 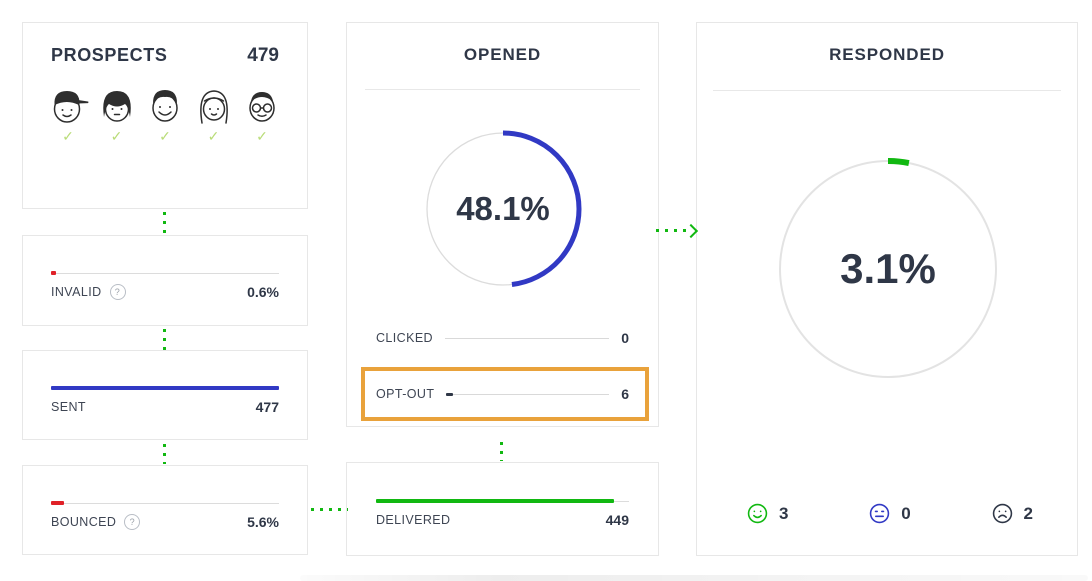 I want to click on opened-percent: 48.1%, so click(x=503, y=208).